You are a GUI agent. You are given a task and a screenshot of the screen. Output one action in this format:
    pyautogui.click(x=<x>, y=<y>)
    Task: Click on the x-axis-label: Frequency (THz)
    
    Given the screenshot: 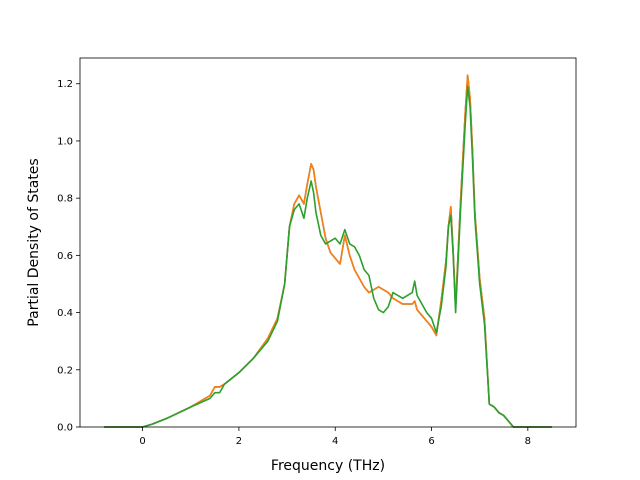 What is the action you would take?
    pyautogui.click(x=328, y=466)
    